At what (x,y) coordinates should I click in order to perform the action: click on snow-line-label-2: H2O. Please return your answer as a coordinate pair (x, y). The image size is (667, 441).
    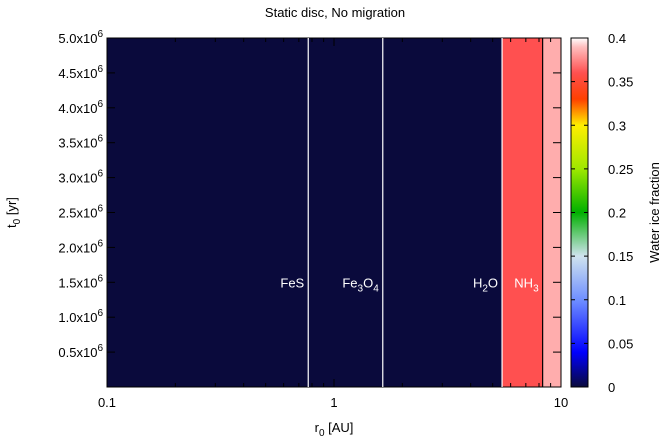
    Looking at the image, I should click on (485, 284).